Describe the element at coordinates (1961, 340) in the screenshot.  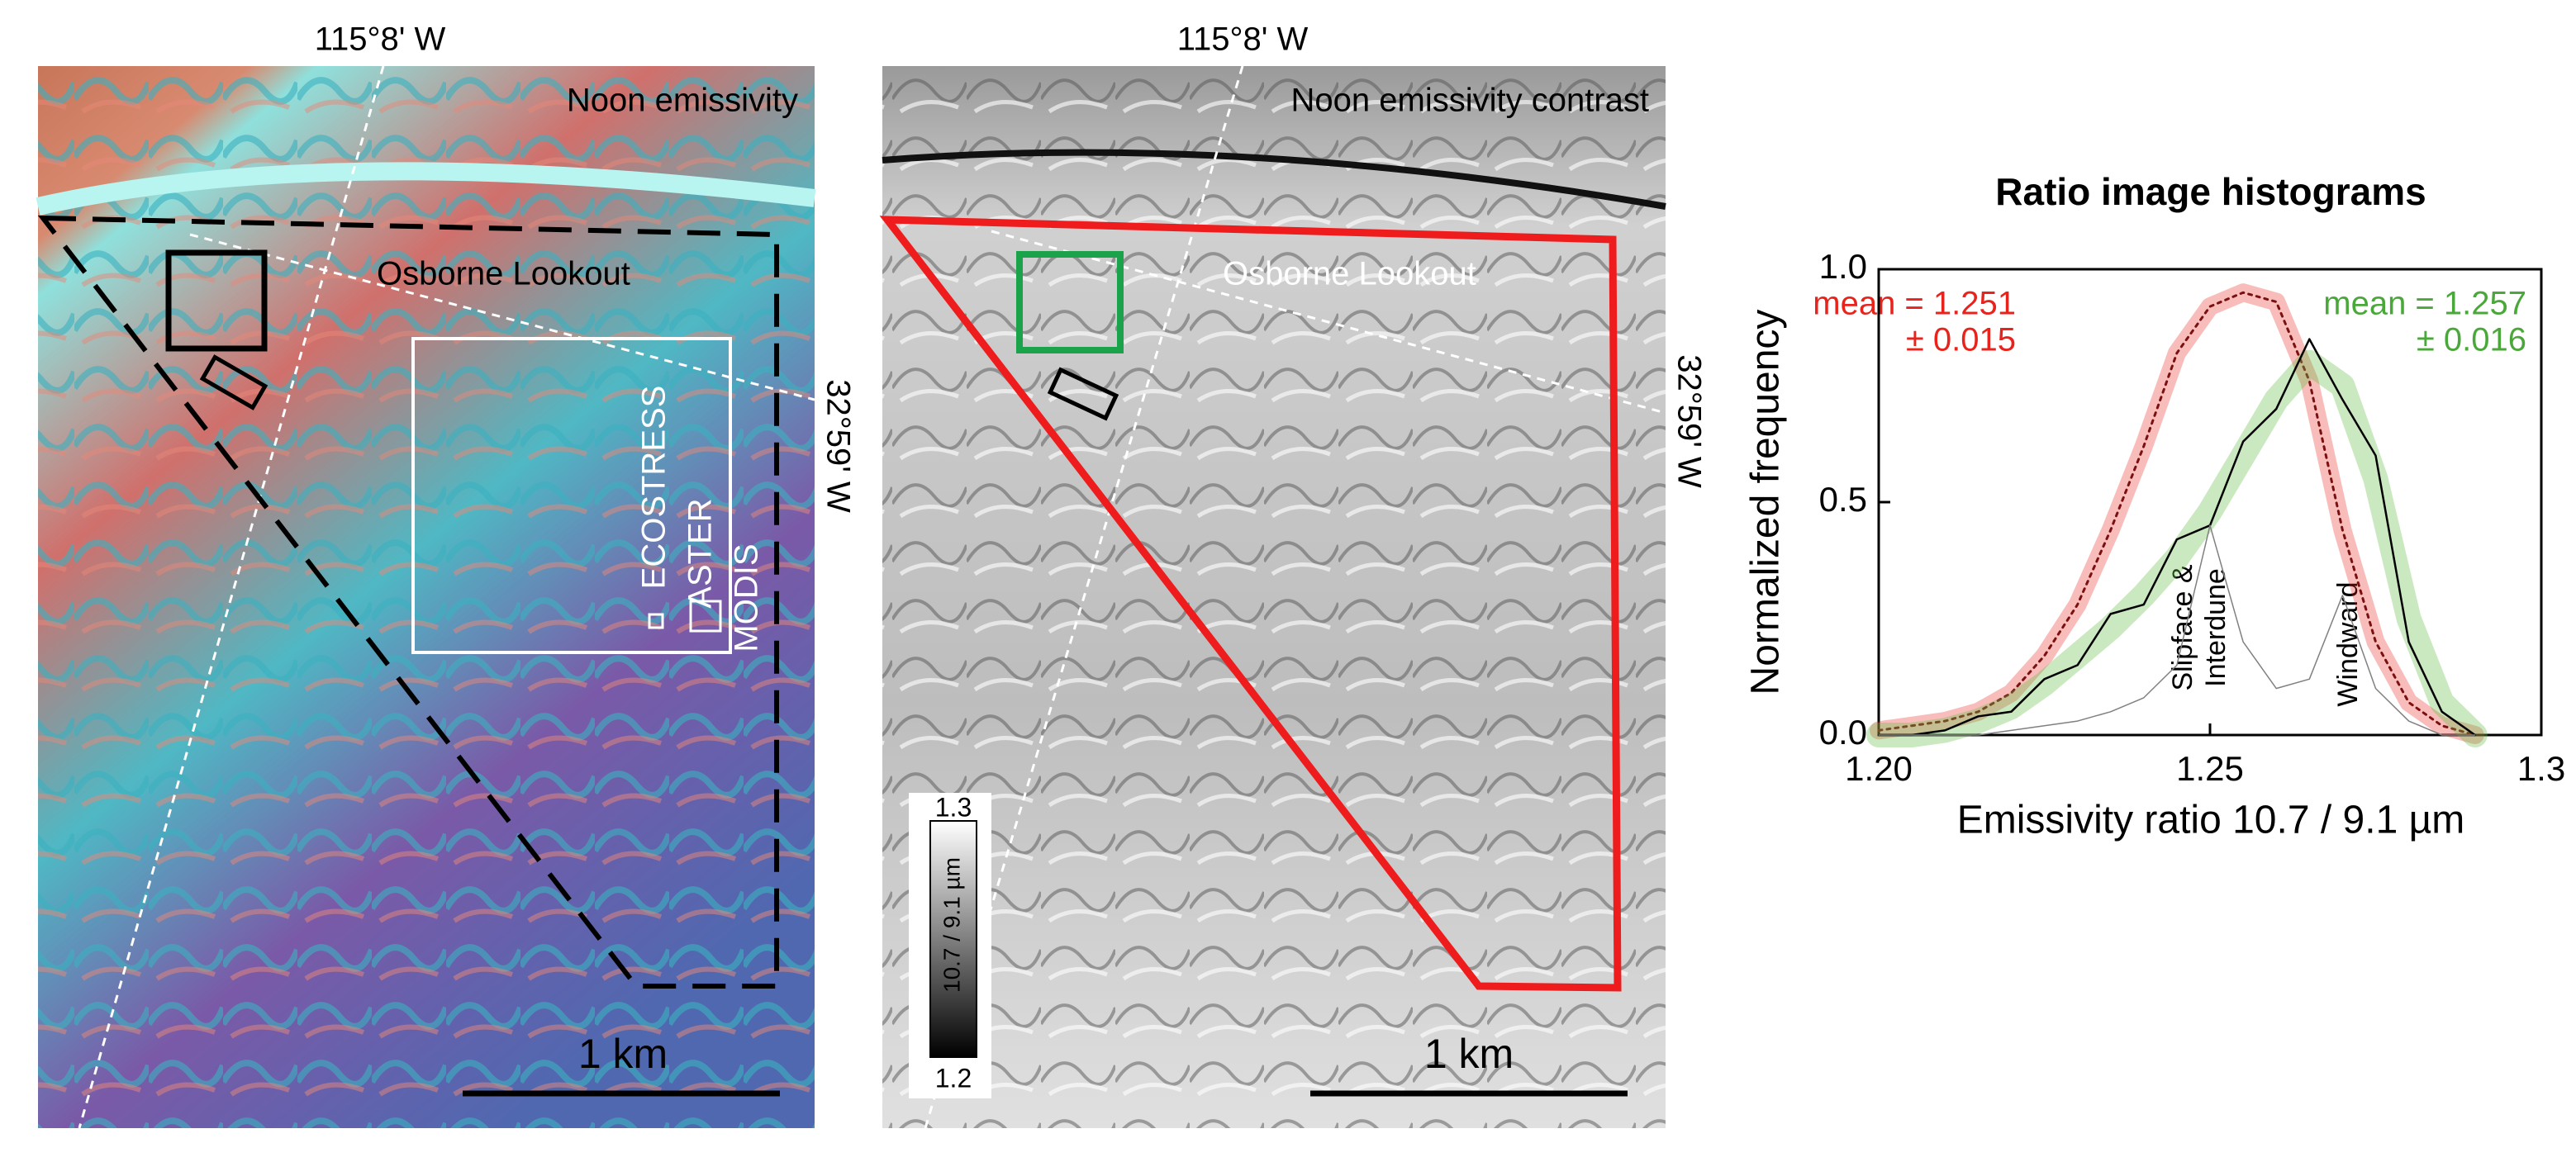
I see `annotation: ± 0.015` at that location.